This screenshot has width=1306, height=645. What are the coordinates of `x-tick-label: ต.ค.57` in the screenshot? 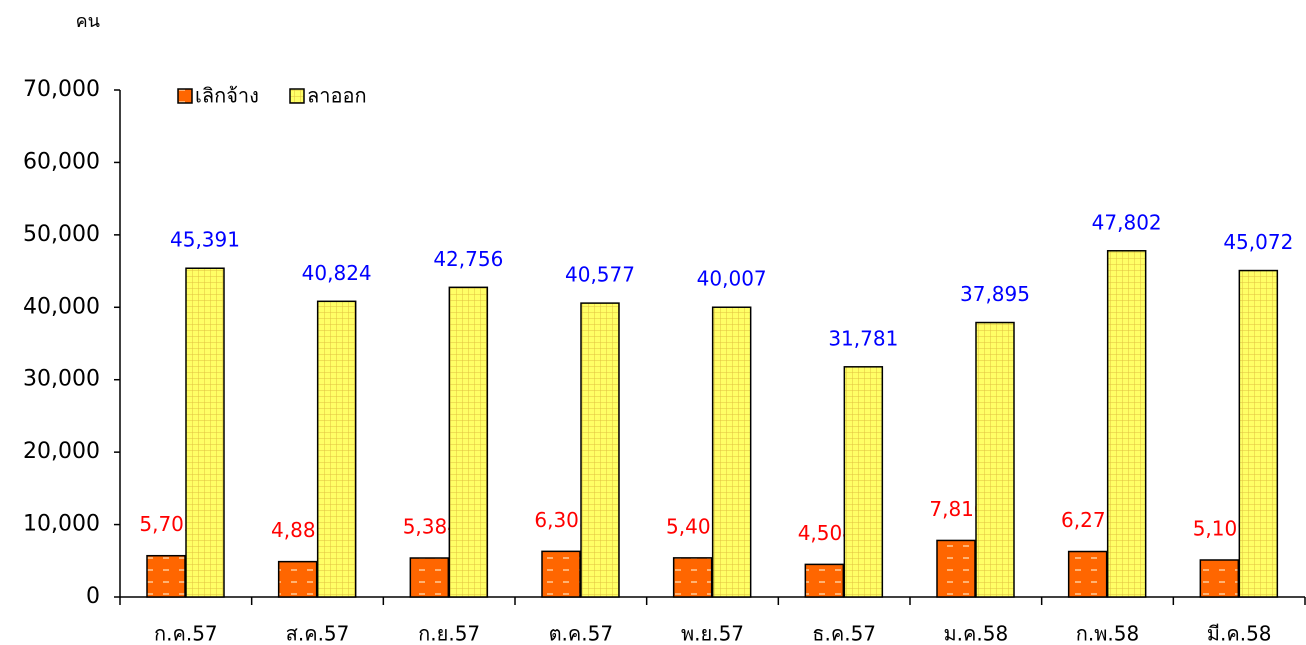 It's located at (581, 633).